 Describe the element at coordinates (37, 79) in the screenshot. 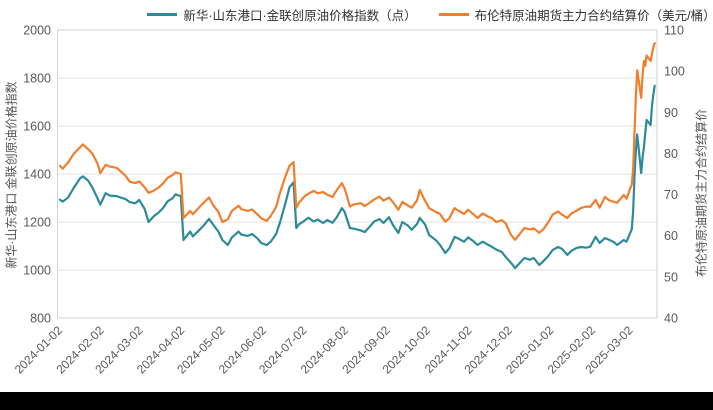

I see `svg-text: 1800` at that location.